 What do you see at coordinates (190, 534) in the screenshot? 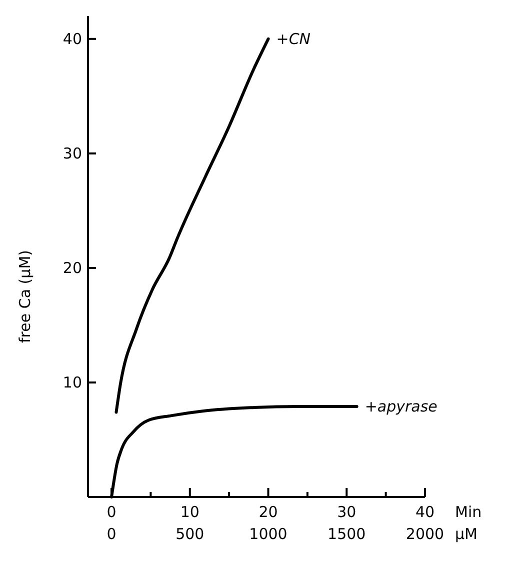
I see `x2-tick-label: 500` at bounding box center [190, 534].